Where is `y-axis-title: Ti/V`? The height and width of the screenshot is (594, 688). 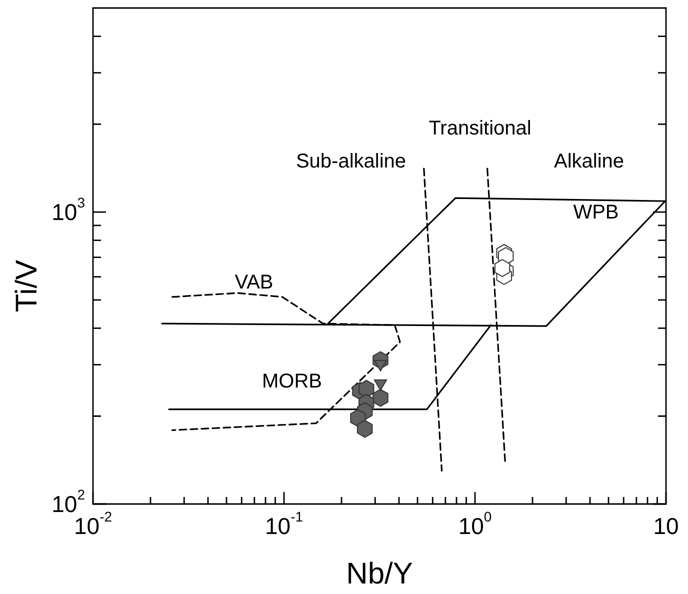
y-axis-title: Ti/V is located at coordinates (27, 286).